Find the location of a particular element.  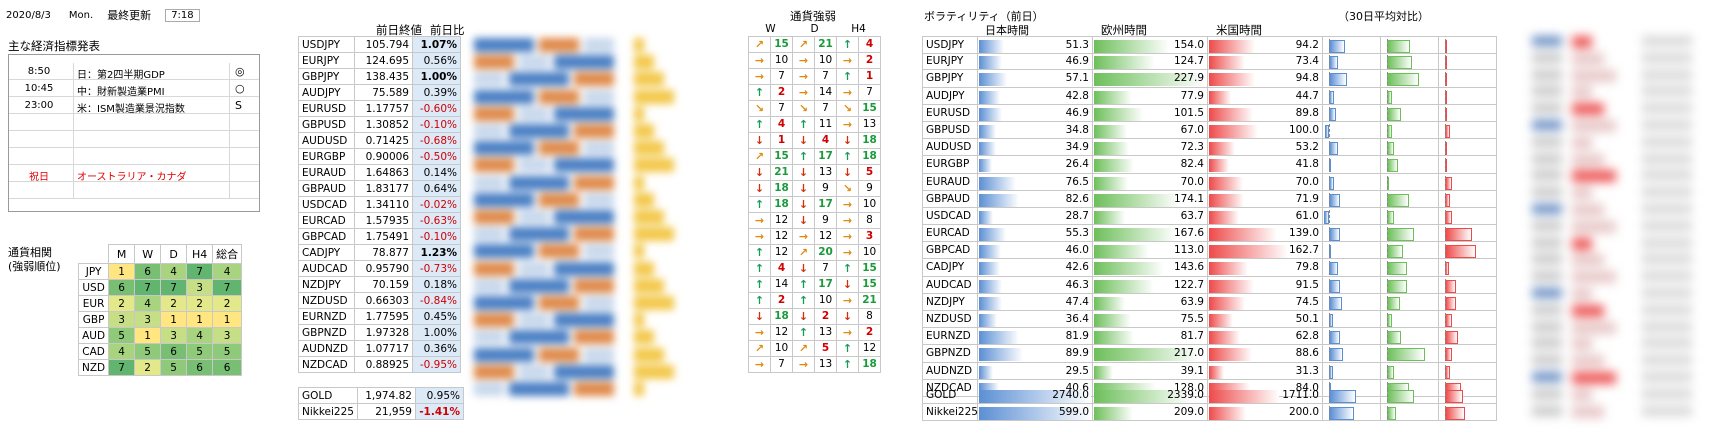

strength-rank: 10 is located at coordinates (781, 60).